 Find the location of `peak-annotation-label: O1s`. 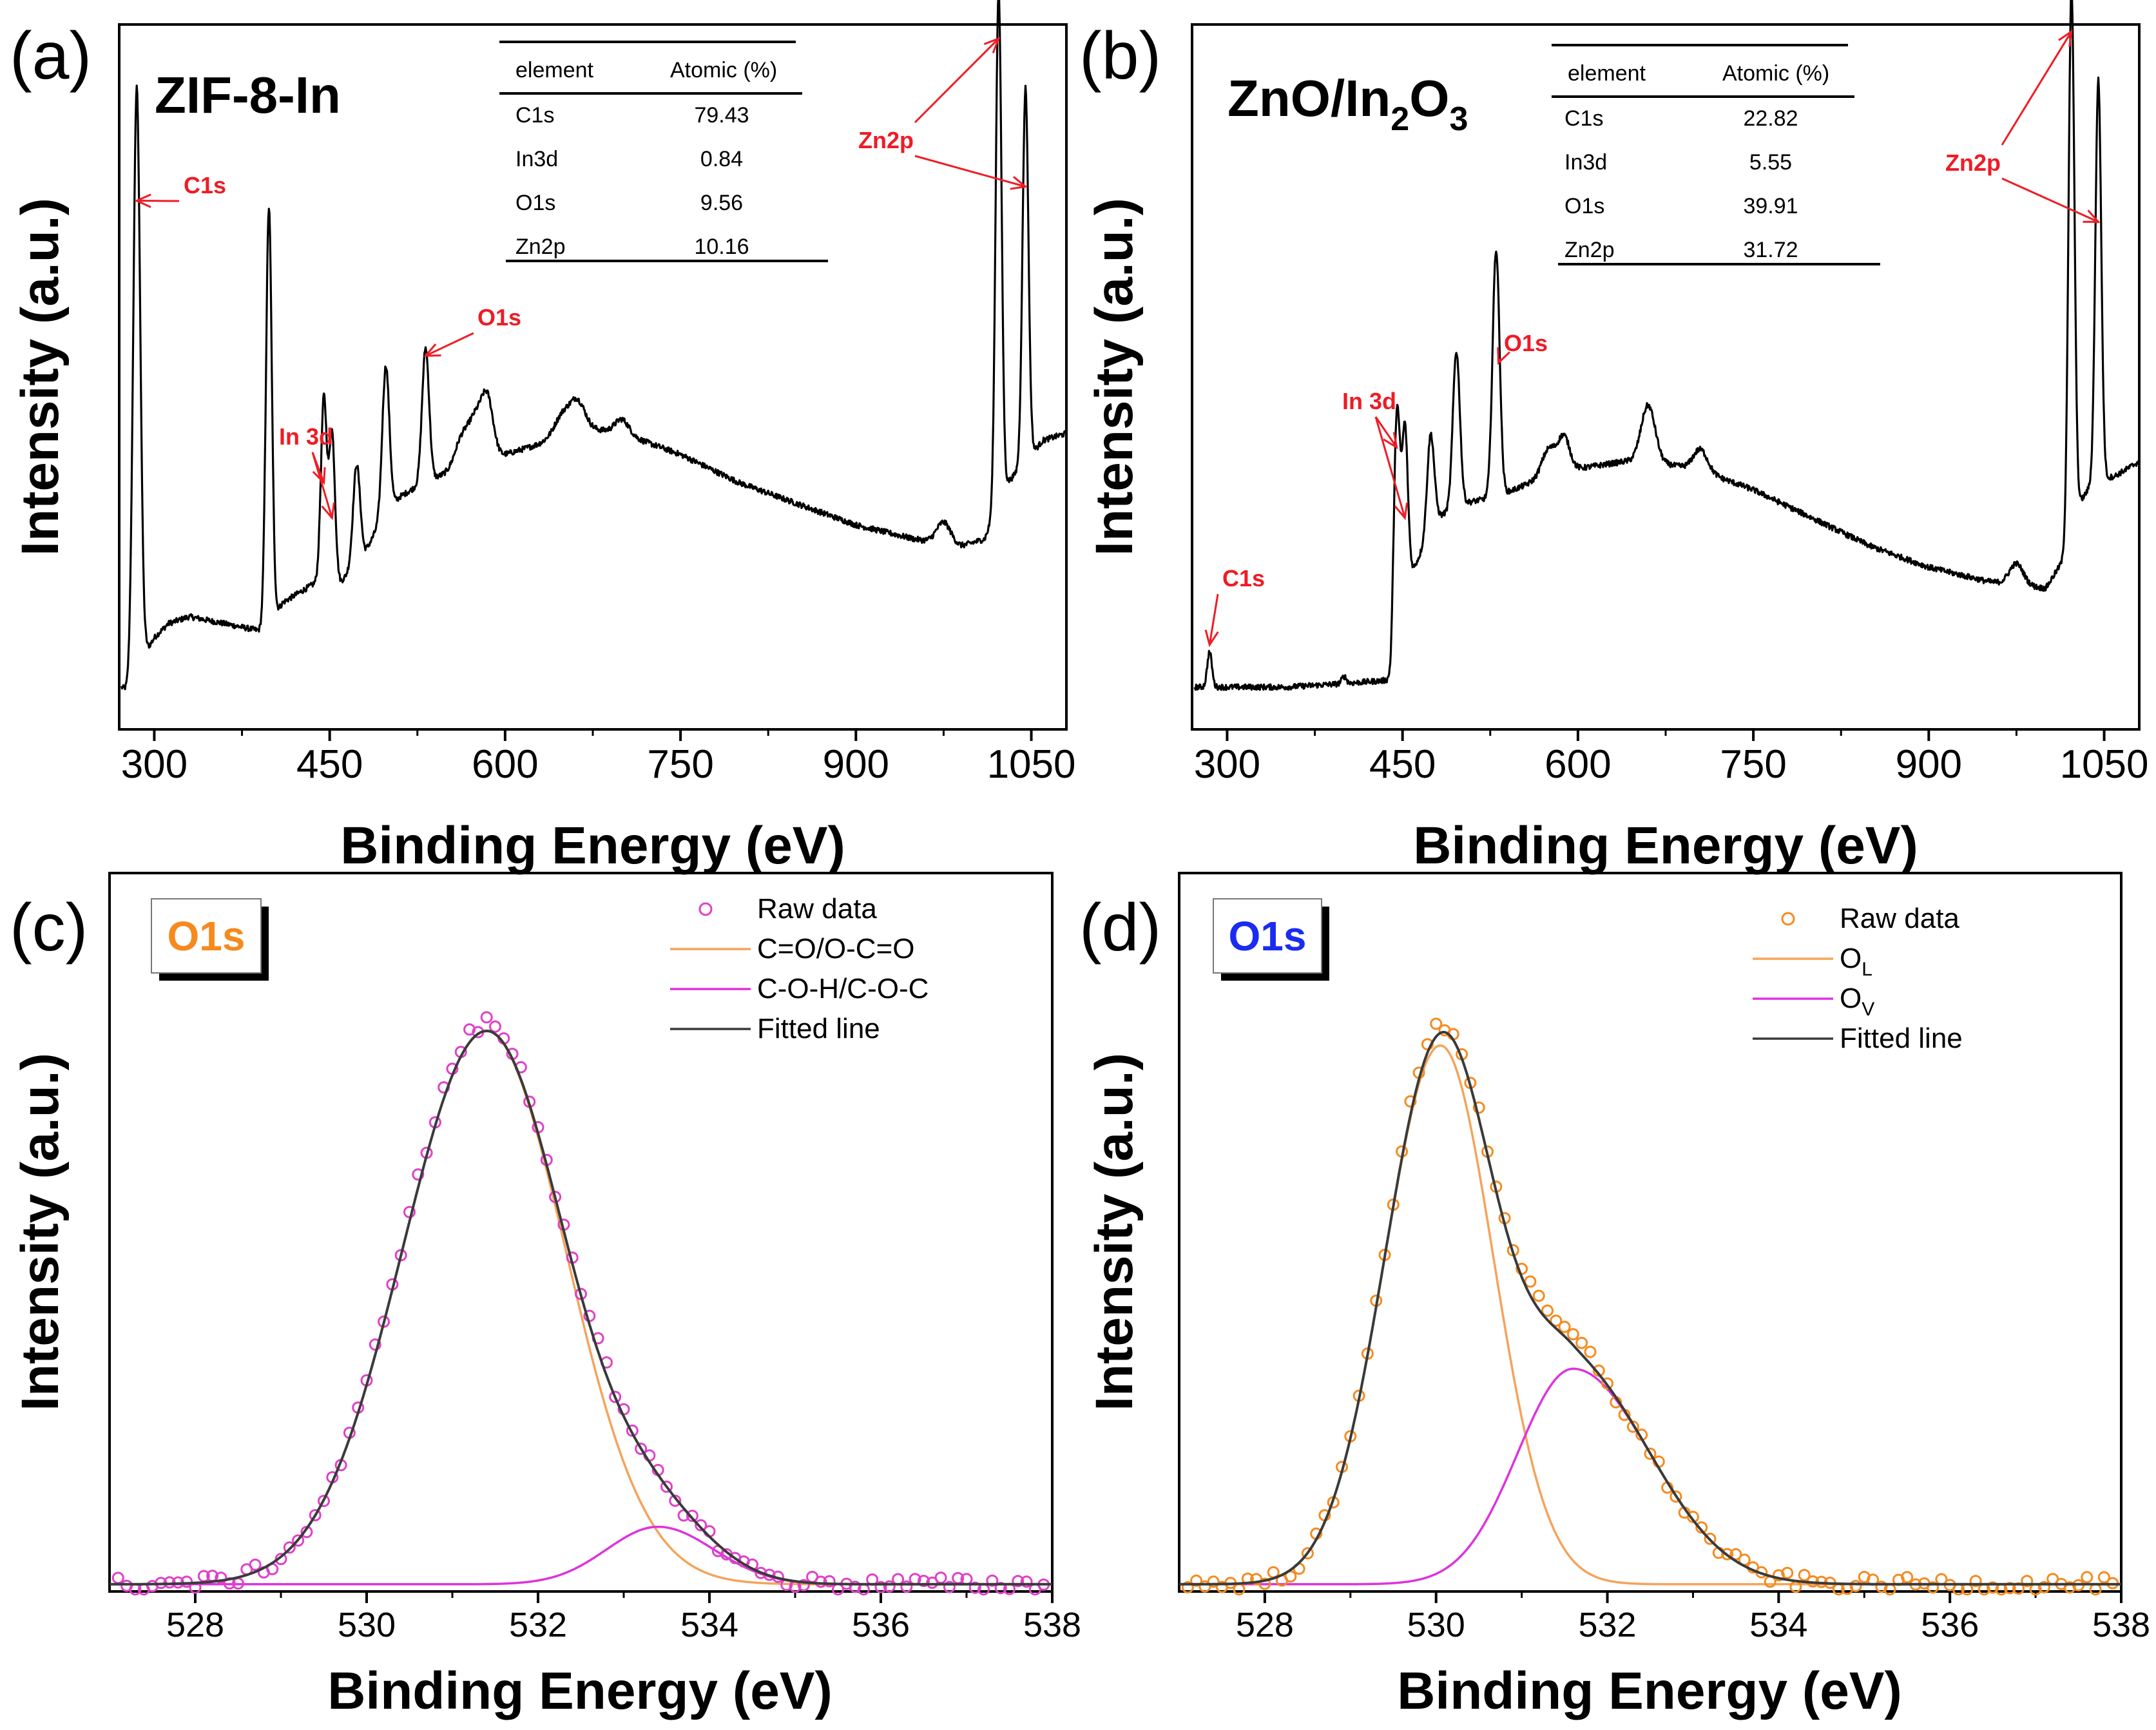

peak-annotation-label: O1s is located at coordinates (499, 317).